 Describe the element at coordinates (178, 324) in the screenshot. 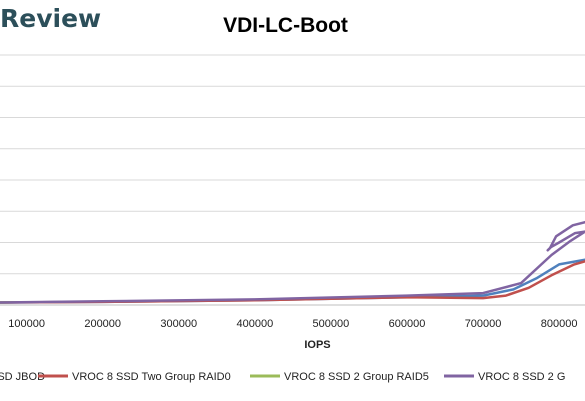

I see `x-tick-label: 300000` at that location.